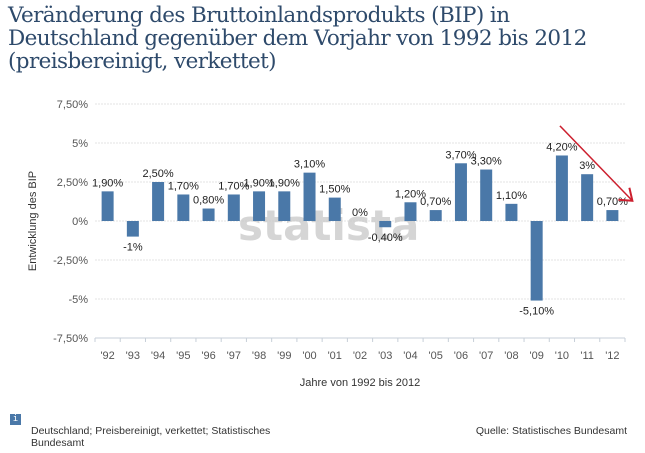 This screenshot has height=453, width=645. Describe the element at coordinates (72, 105) in the screenshot. I see `y-tick-label: 7,50%` at that location.